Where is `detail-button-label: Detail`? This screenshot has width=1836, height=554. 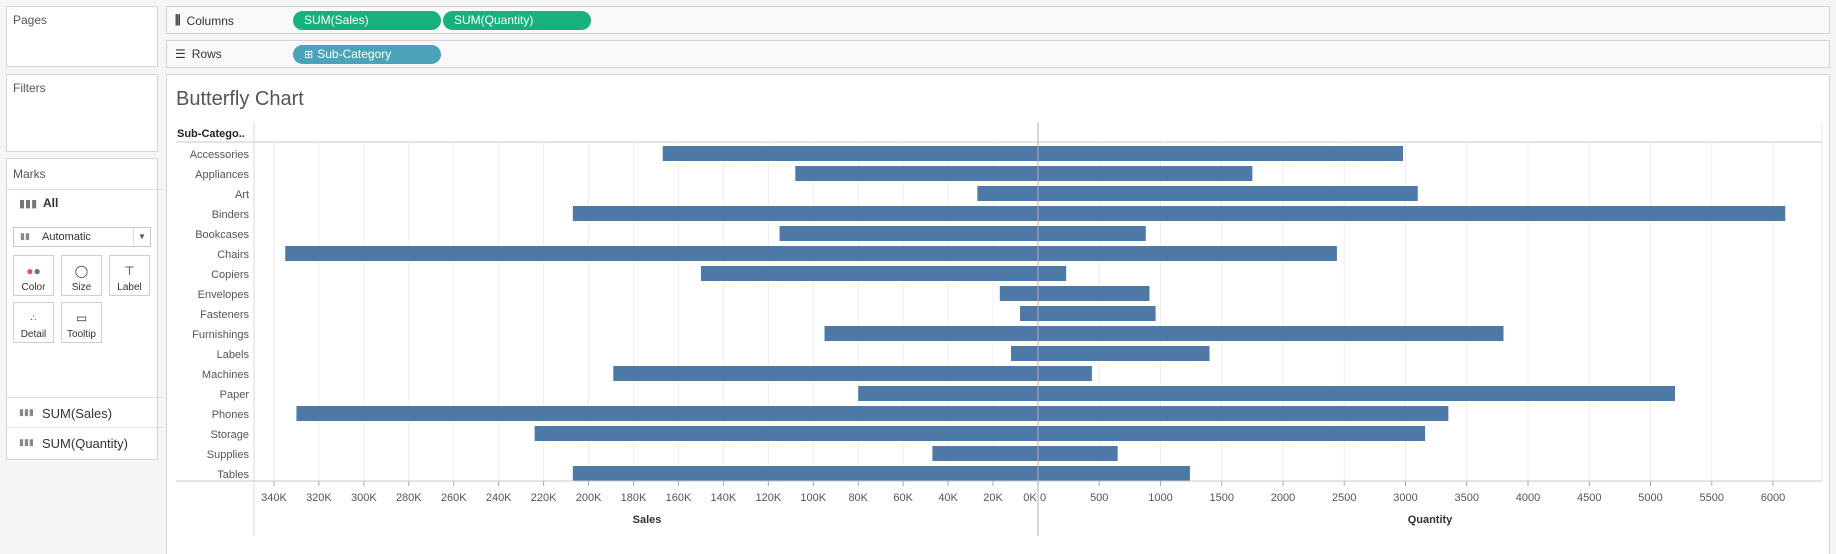 detail-button-label: Detail is located at coordinates (33, 334).